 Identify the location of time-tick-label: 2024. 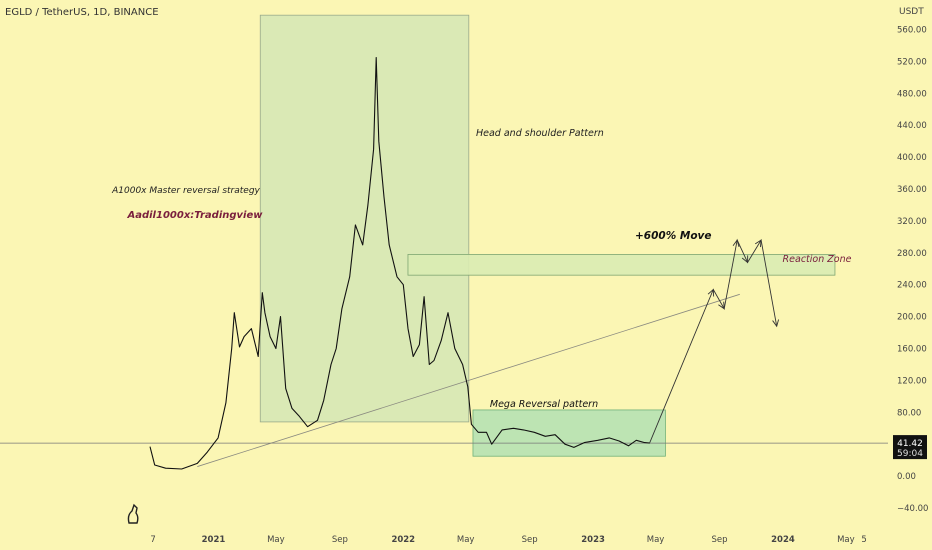
(783, 540).